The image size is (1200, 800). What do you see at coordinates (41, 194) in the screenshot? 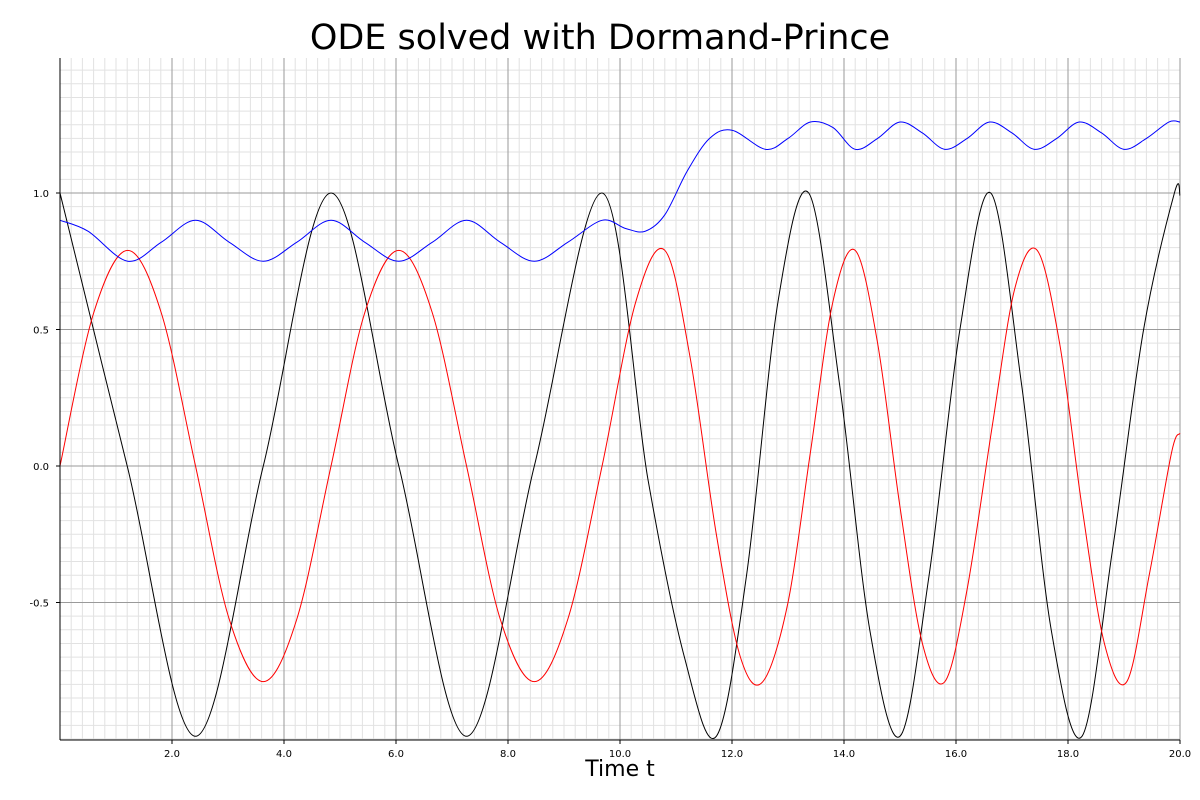
I see `y-tick-label: 1.0` at bounding box center [41, 194].